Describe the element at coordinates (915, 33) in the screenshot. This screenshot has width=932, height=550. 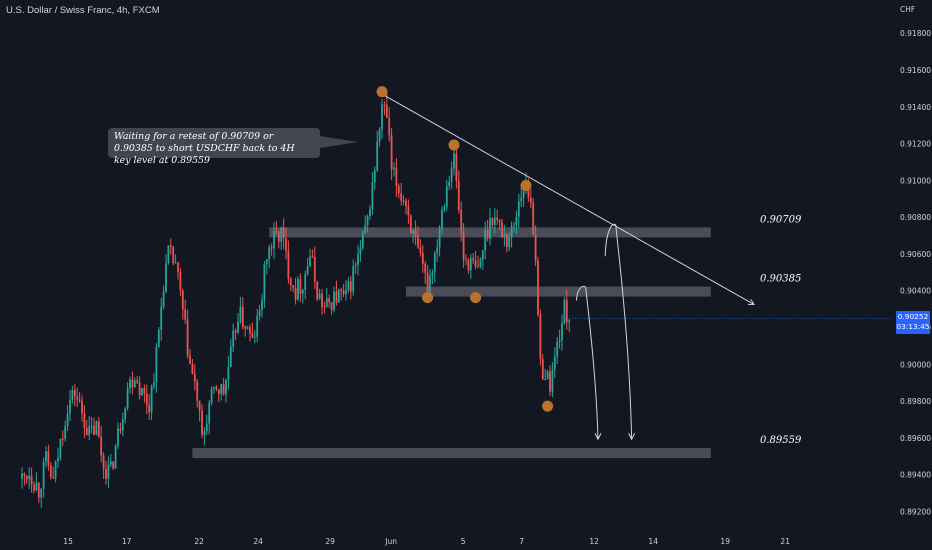
I see `y-tick-label: 0.91800` at that location.